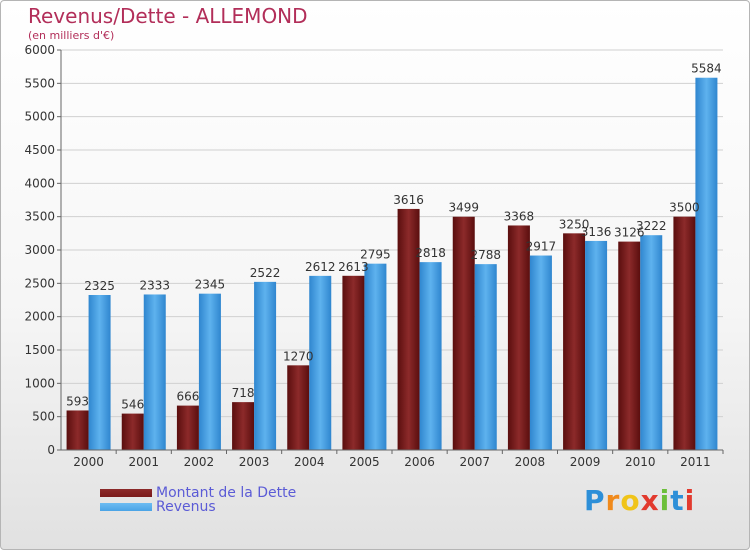 The width and height of the screenshot is (750, 550). I want to click on legend-label-dette: Montant de la Dette, so click(226, 493).